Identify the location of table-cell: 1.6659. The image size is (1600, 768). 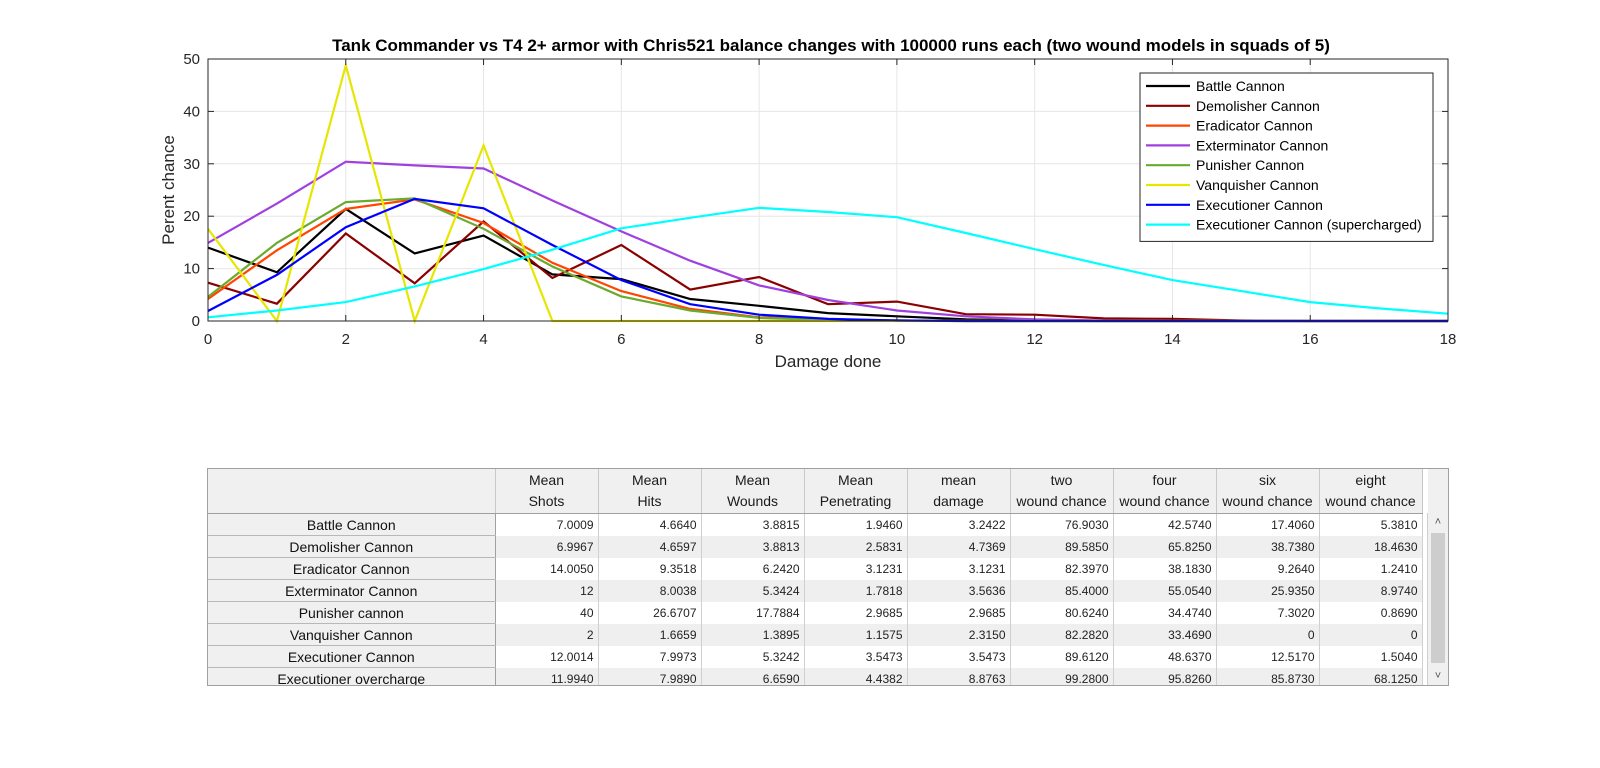
(650, 634).